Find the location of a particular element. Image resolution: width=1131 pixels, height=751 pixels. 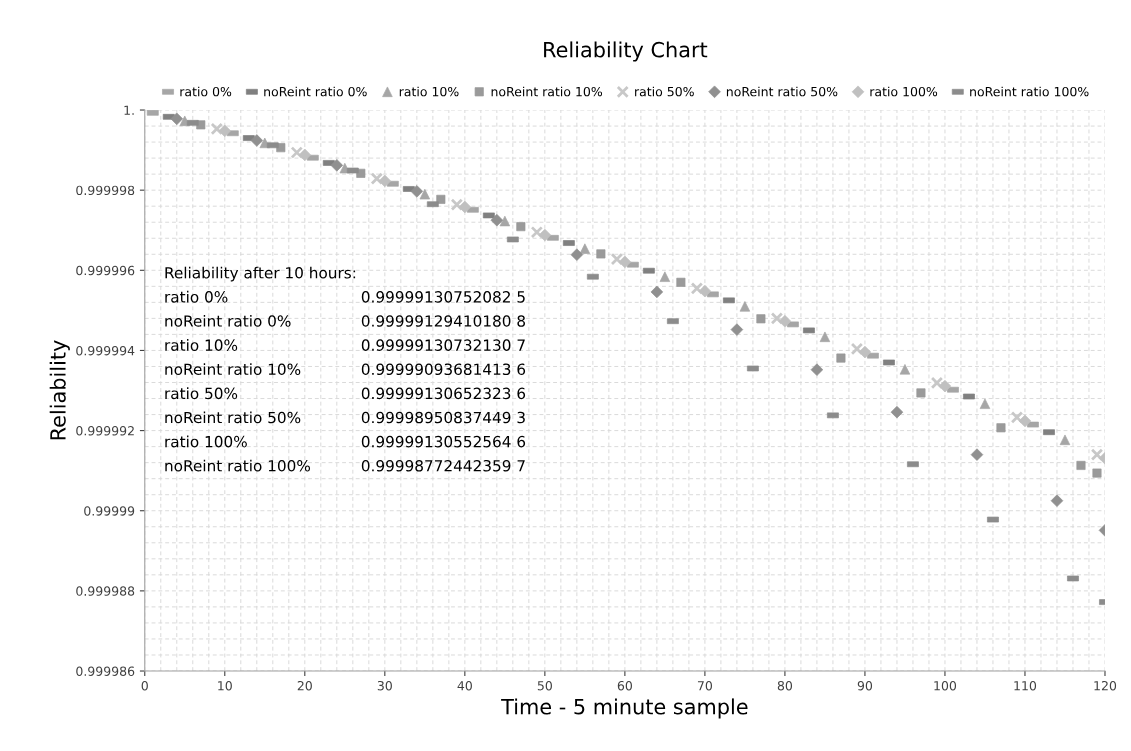

legend-label: noReint ratio 100% is located at coordinates (1029, 91).